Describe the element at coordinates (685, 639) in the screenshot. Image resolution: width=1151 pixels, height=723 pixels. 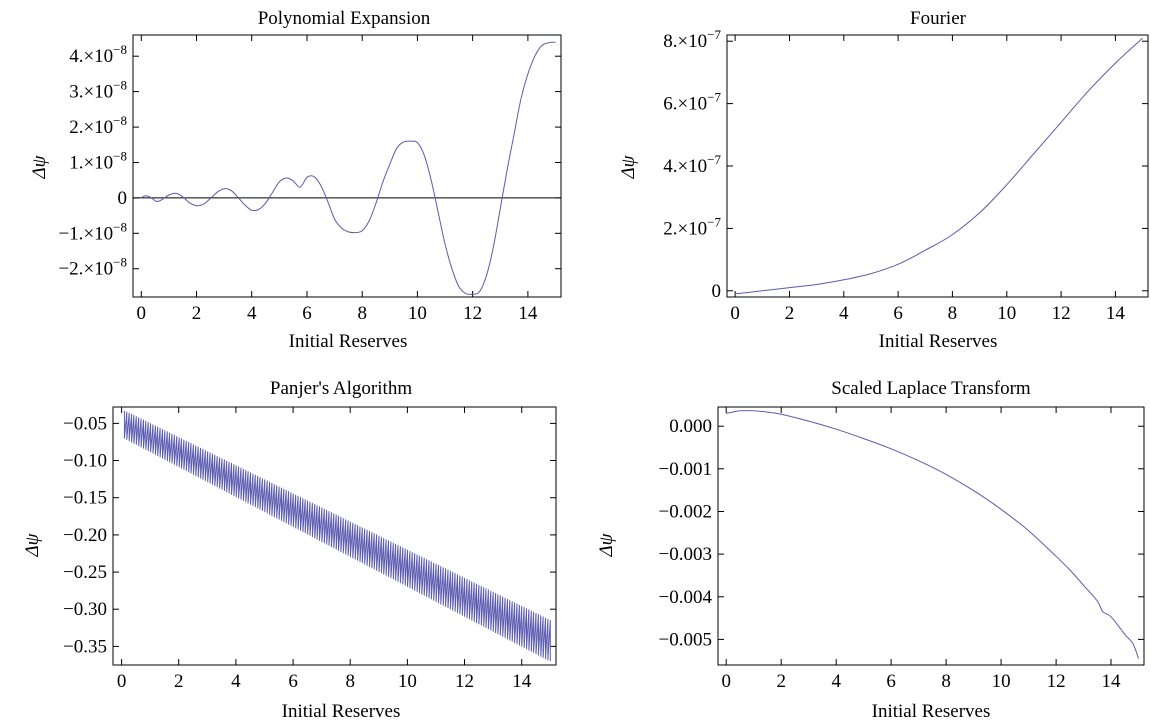
I see `y-tick-mantissa: −0.005` at that location.